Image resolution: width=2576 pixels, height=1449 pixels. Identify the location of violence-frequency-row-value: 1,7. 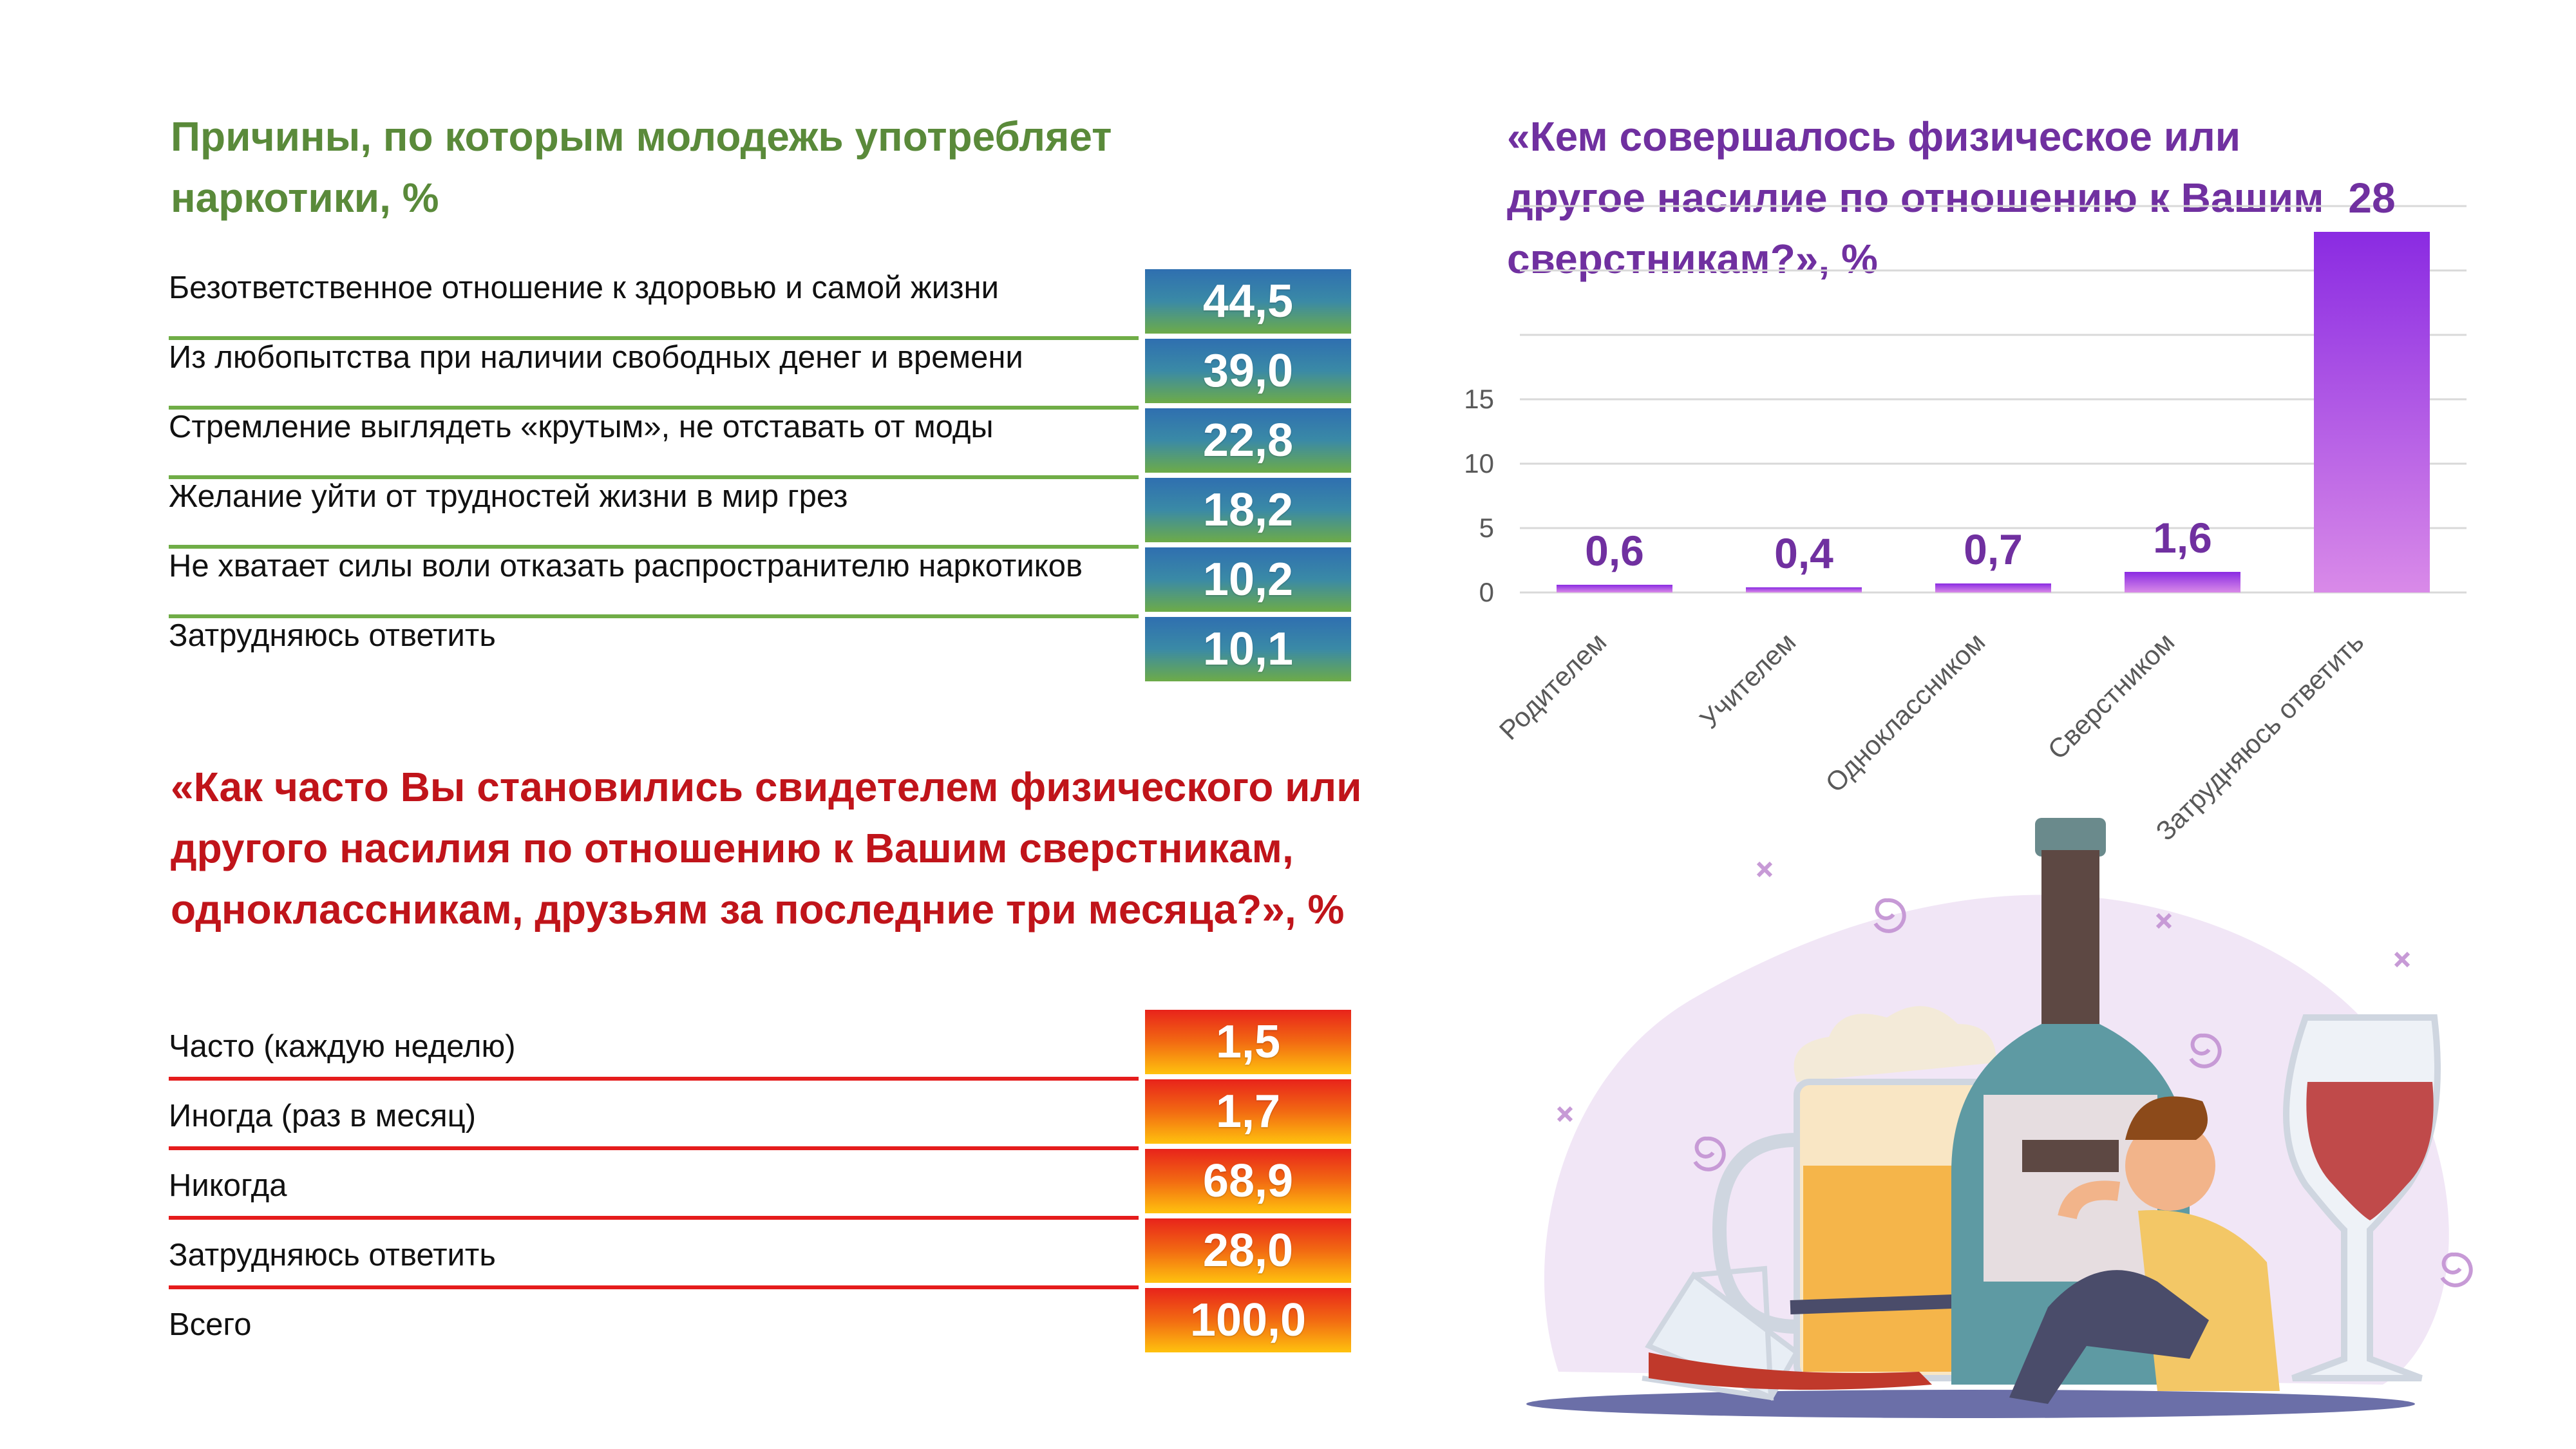
(1248, 1111).